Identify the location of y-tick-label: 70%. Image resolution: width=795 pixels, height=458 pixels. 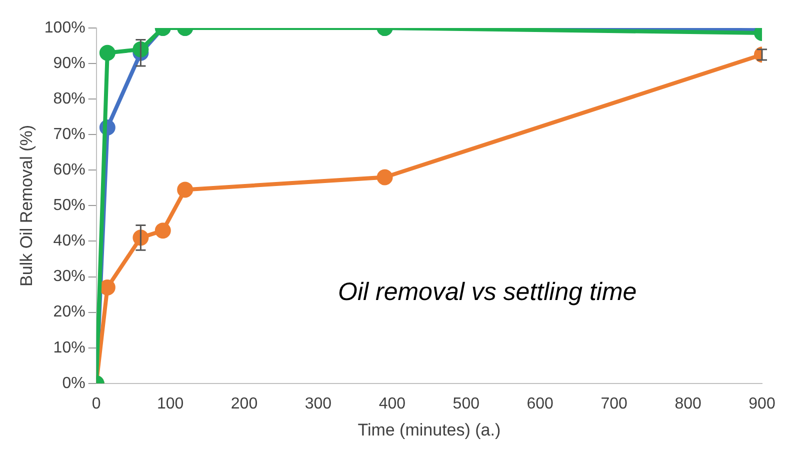
(69, 135).